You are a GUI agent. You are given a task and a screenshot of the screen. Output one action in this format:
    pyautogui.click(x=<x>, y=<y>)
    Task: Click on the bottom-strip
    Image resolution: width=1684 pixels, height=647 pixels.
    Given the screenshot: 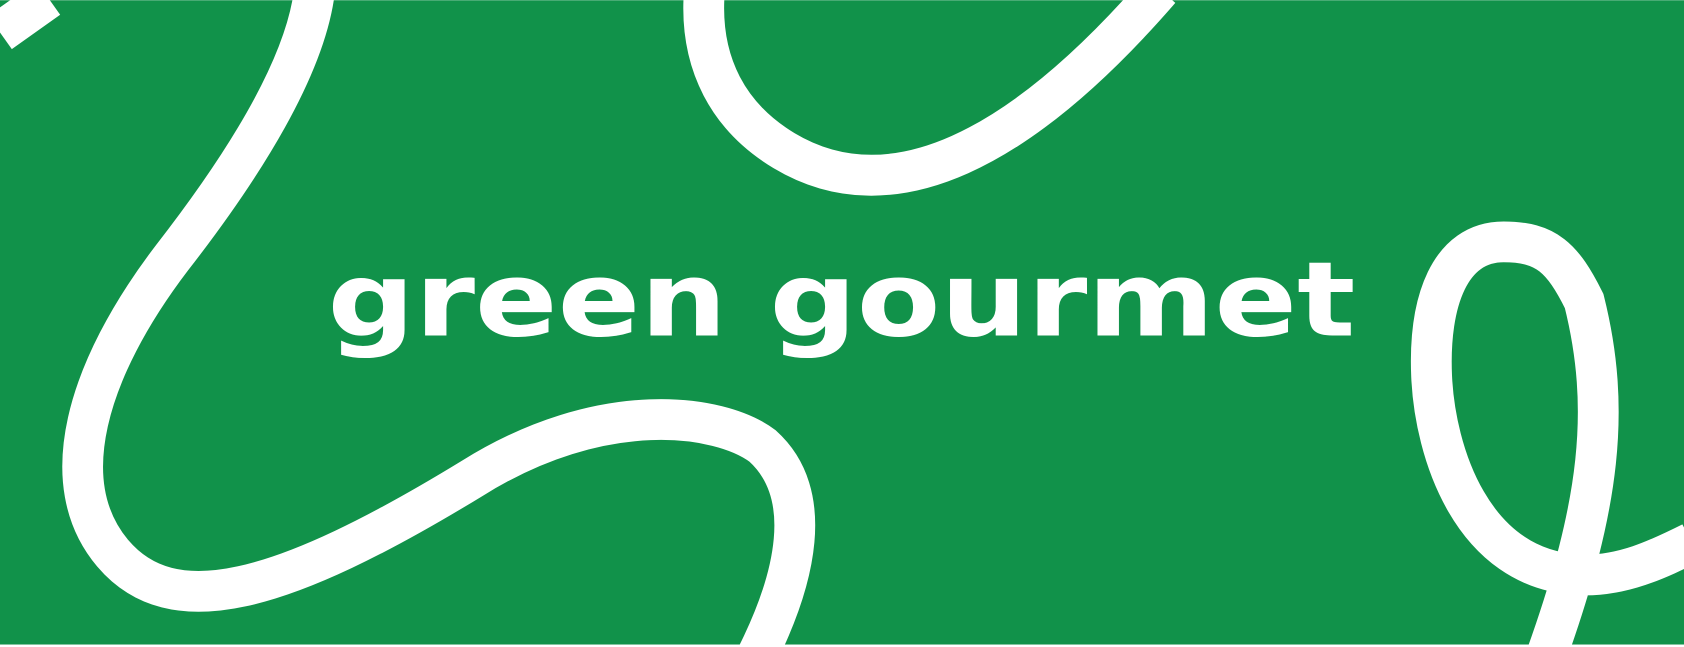 What is the action you would take?
    pyautogui.click(x=842, y=645)
    